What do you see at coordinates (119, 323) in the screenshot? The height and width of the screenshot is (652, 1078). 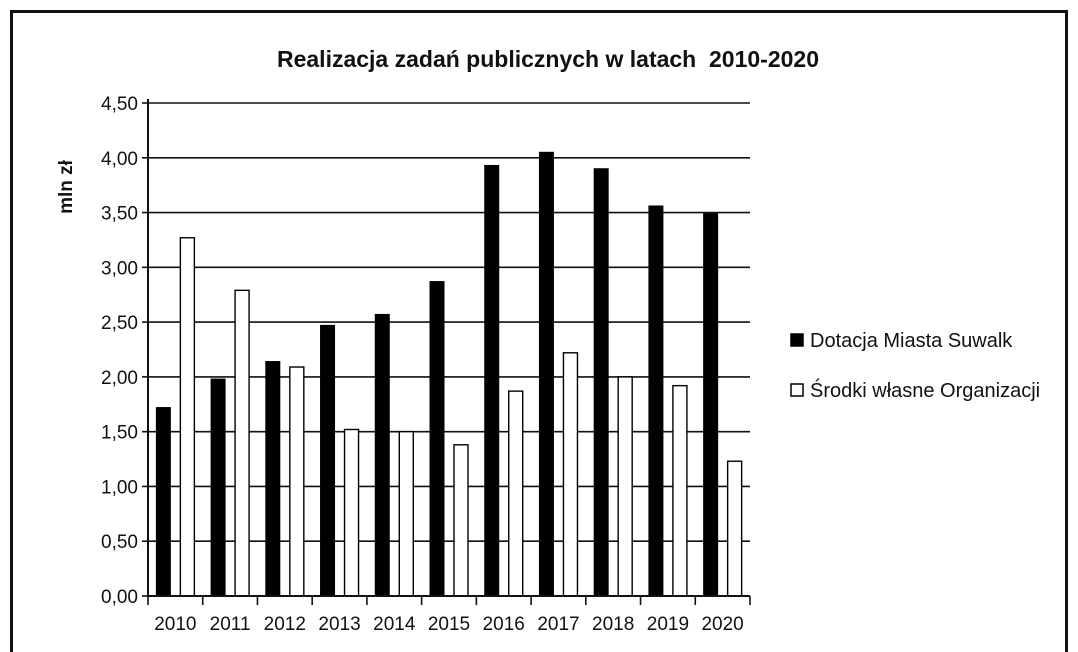 I see `y-tick-label: 2,50` at bounding box center [119, 323].